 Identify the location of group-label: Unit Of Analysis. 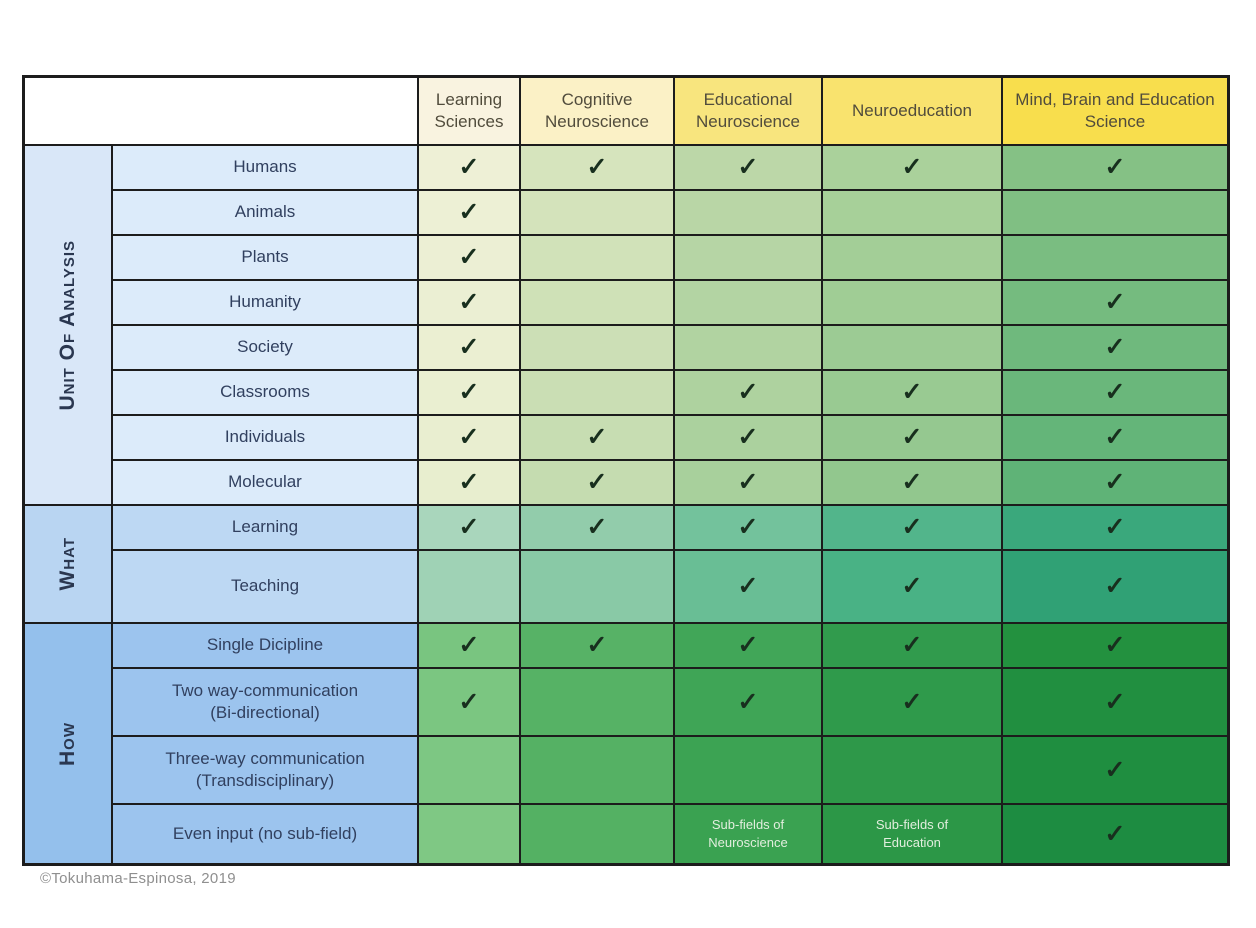
(67, 325).